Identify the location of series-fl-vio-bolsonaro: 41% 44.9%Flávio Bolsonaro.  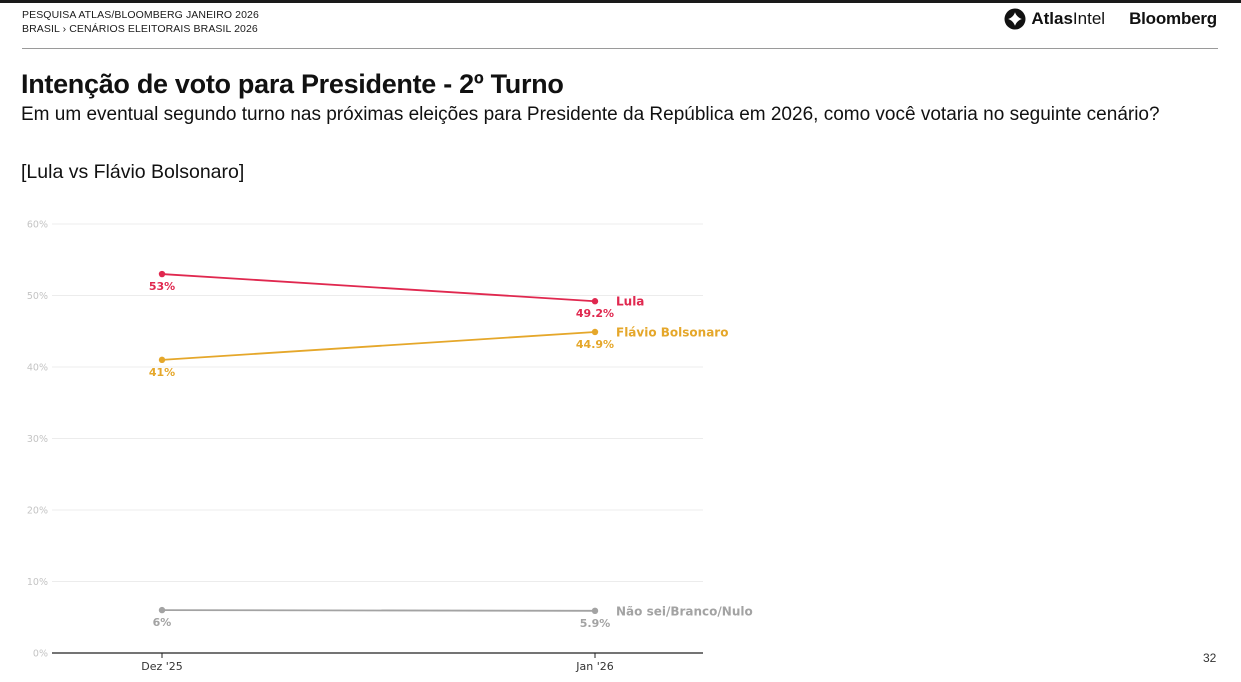
(439, 351).